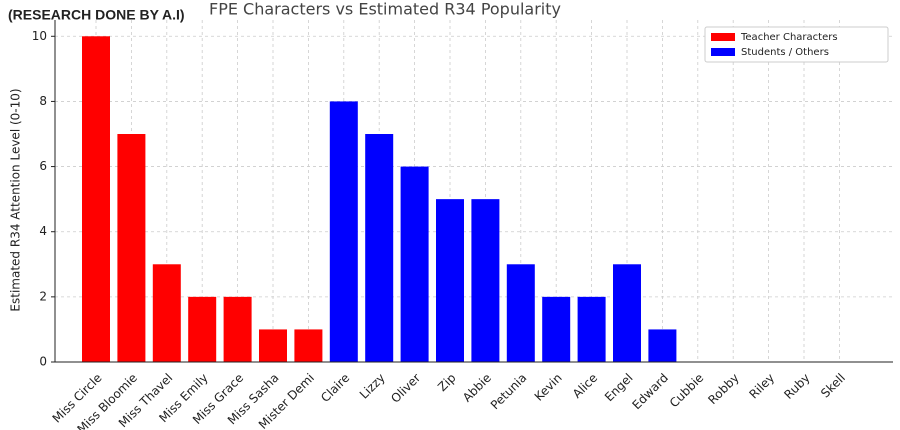 Image resolution: width=900 pixels, height=430 pixels. What do you see at coordinates (43, 231) in the screenshot?
I see `y-tick-label: 4` at bounding box center [43, 231].